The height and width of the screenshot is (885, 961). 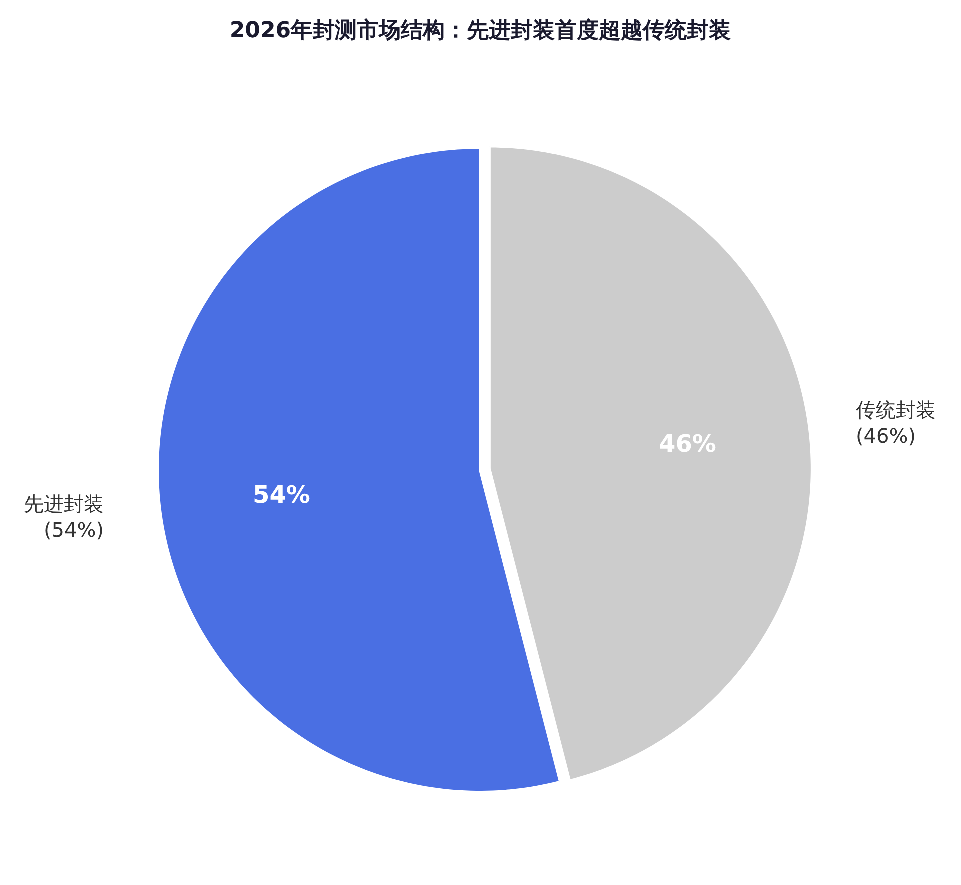 What do you see at coordinates (481, 31) in the screenshot?
I see `chart-title: 2026年封测市场结构：先进封装首度超越传统封装` at bounding box center [481, 31].